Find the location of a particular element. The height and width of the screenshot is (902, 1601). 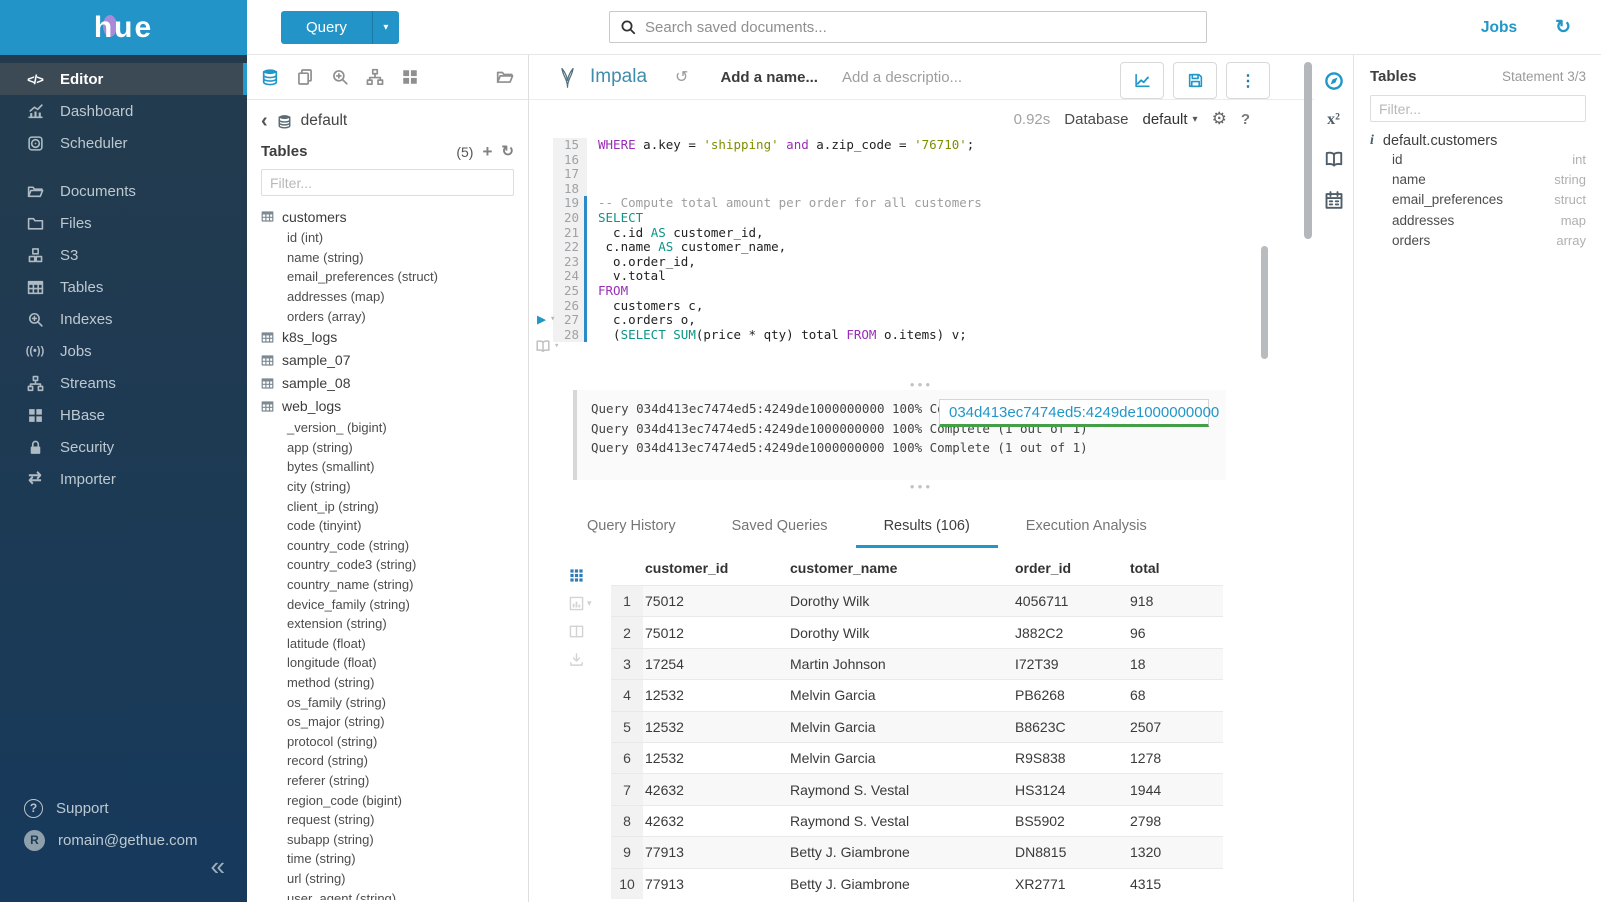

sidebar-item-indexes: Indexes is located at coordinates (123, 319).